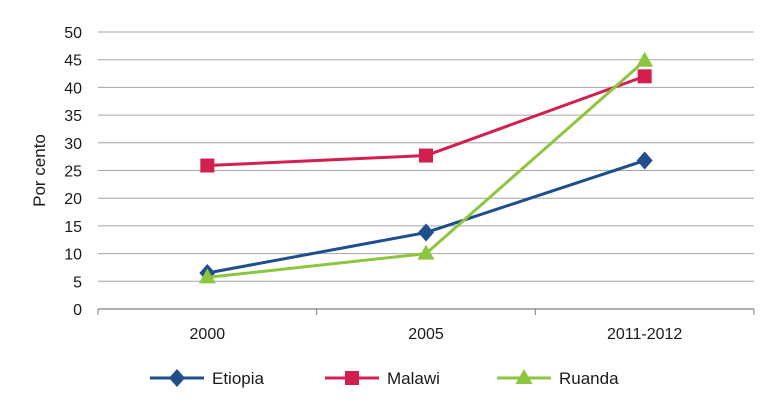  I want to click on y-tick-label: 0, so click(77, 310).